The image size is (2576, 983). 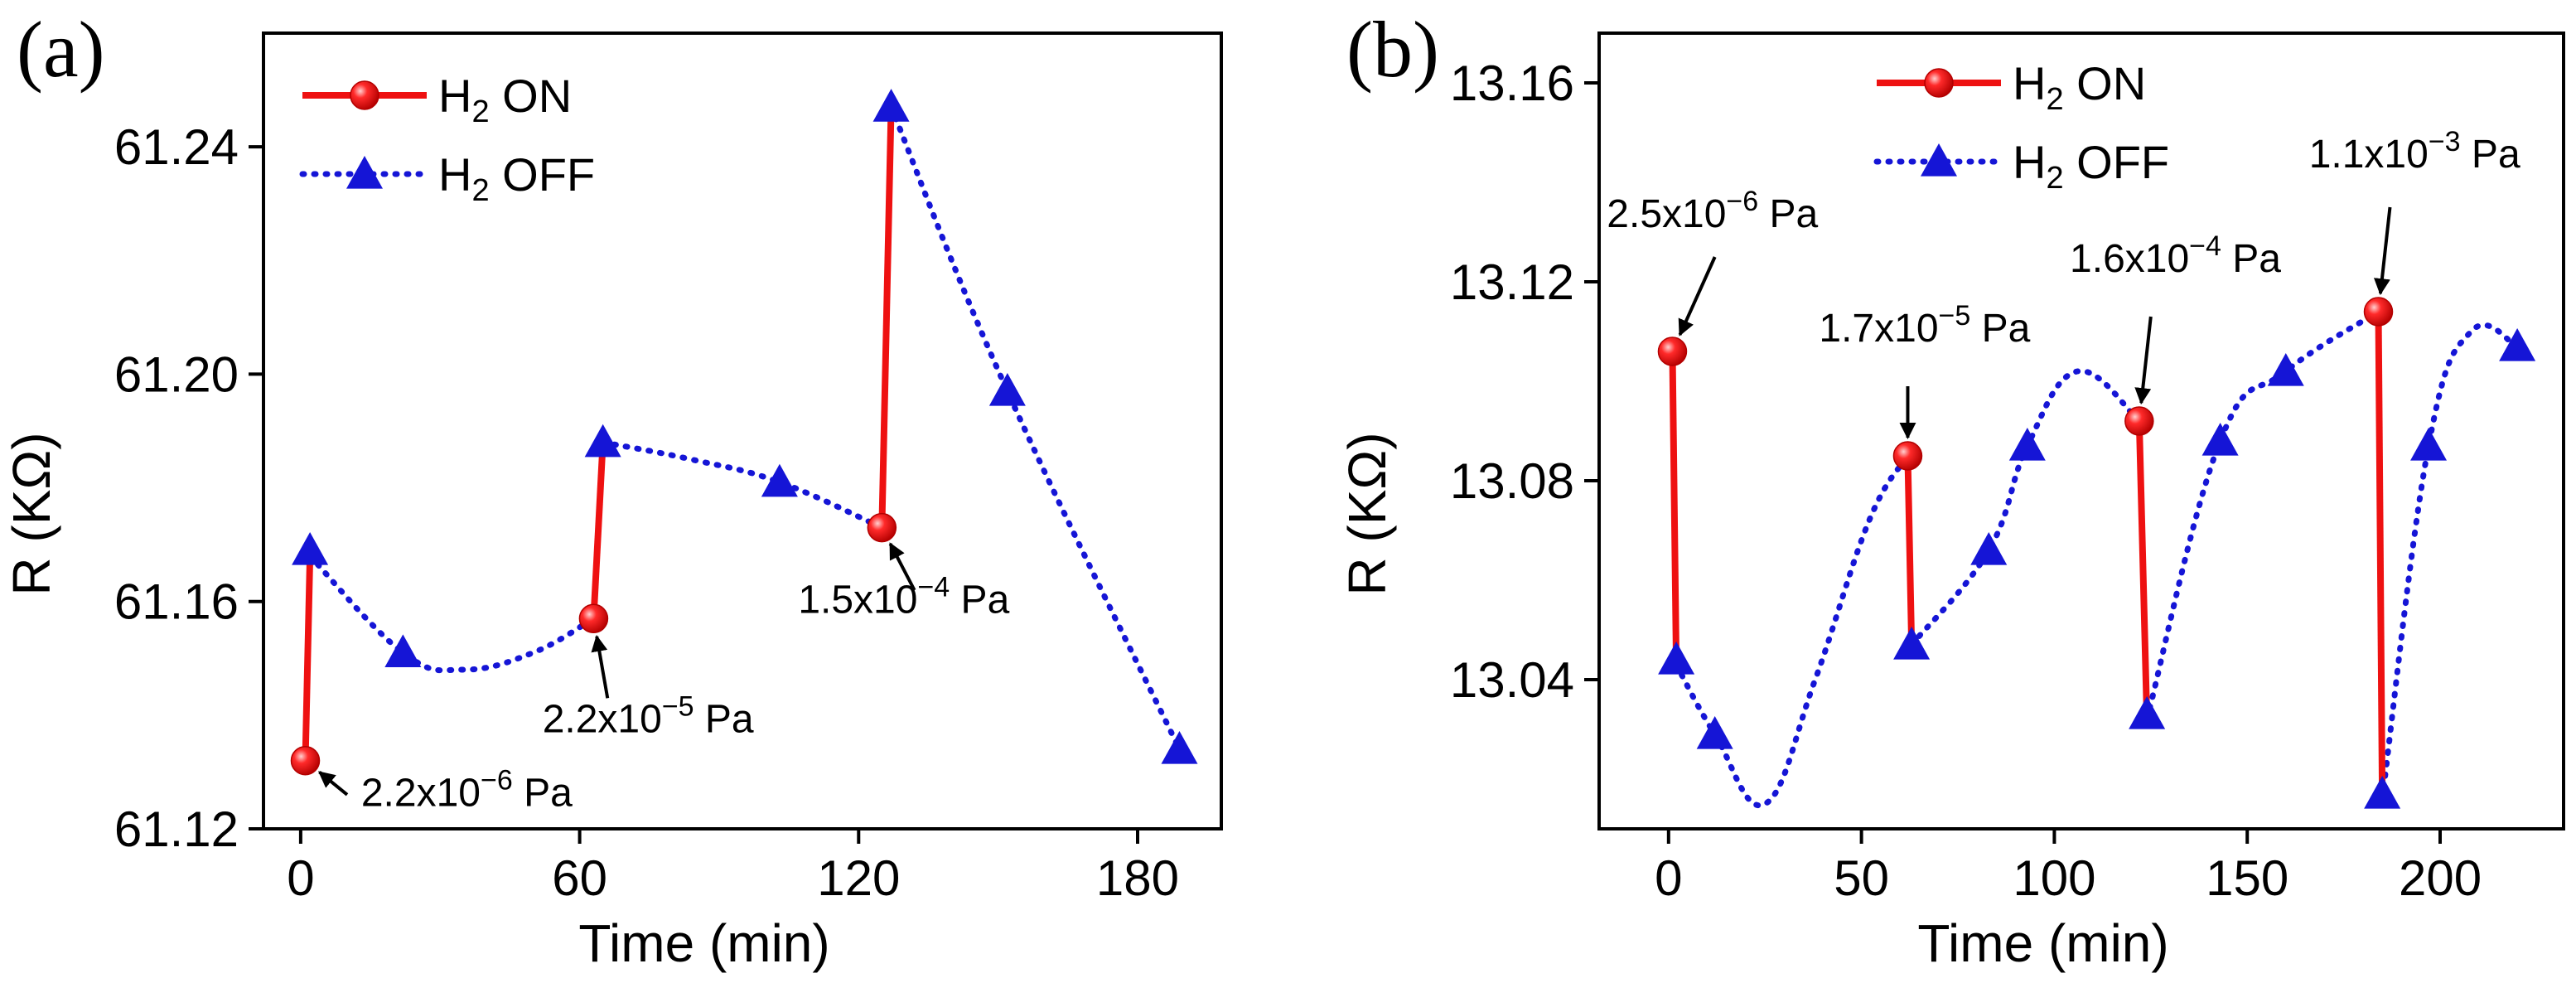 What do you see at coordinates (1512, 282) in the screenshot?
I see `y-tick-label: 13.12` at bounding box center [1512, 282].